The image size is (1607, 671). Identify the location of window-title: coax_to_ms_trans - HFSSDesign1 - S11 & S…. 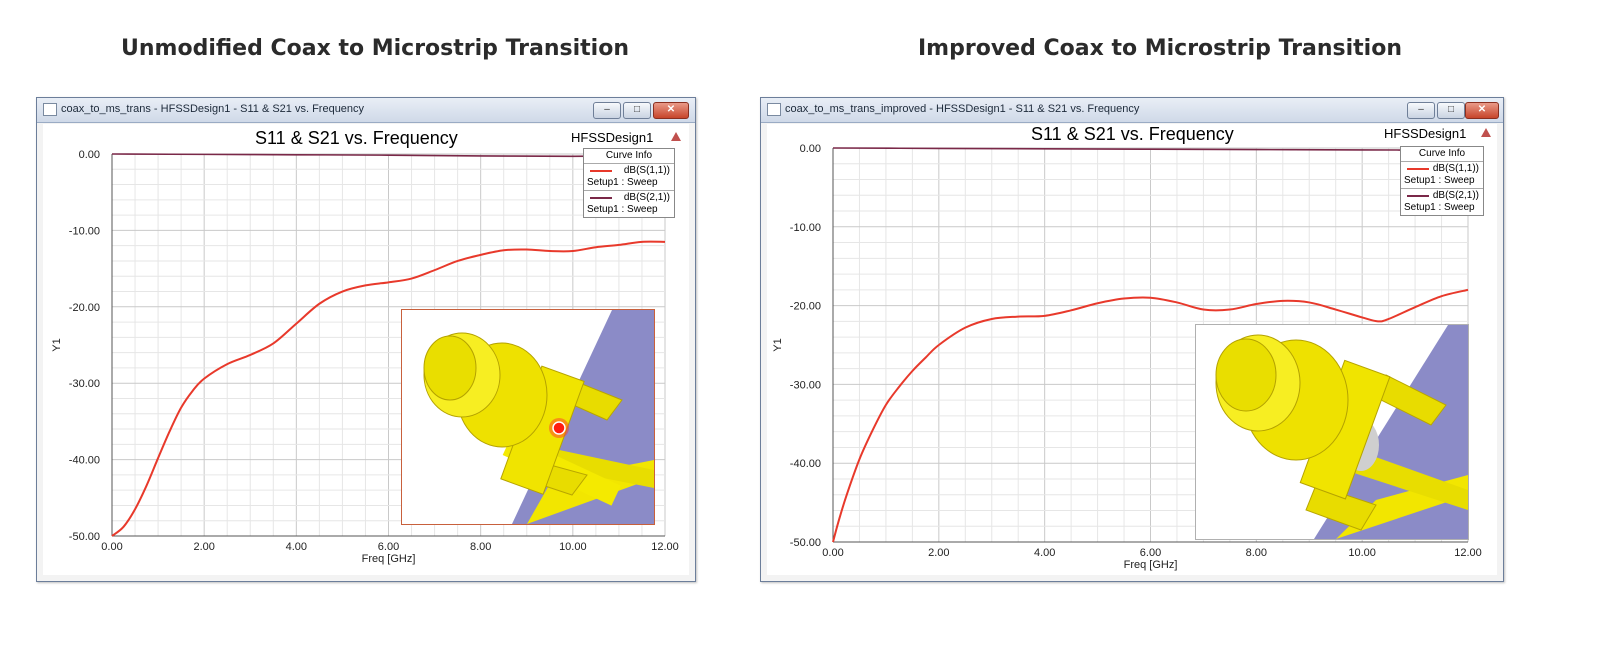
(213, 109).